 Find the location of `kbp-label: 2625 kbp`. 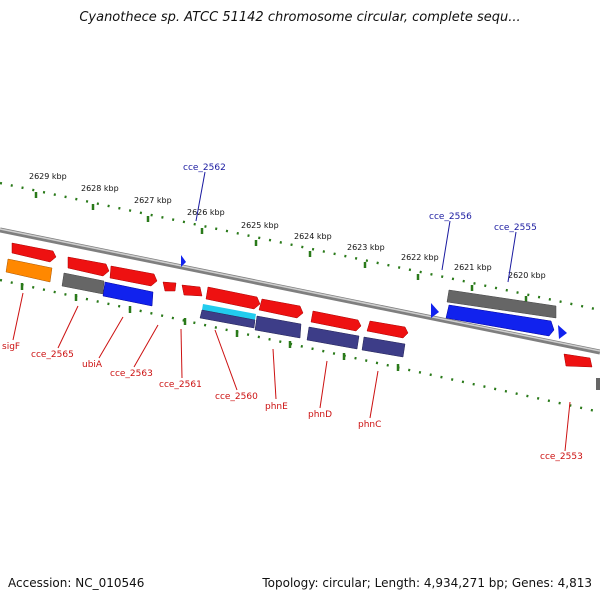

kbp-label: 2625 kbp is located at coordinates (260, 225).